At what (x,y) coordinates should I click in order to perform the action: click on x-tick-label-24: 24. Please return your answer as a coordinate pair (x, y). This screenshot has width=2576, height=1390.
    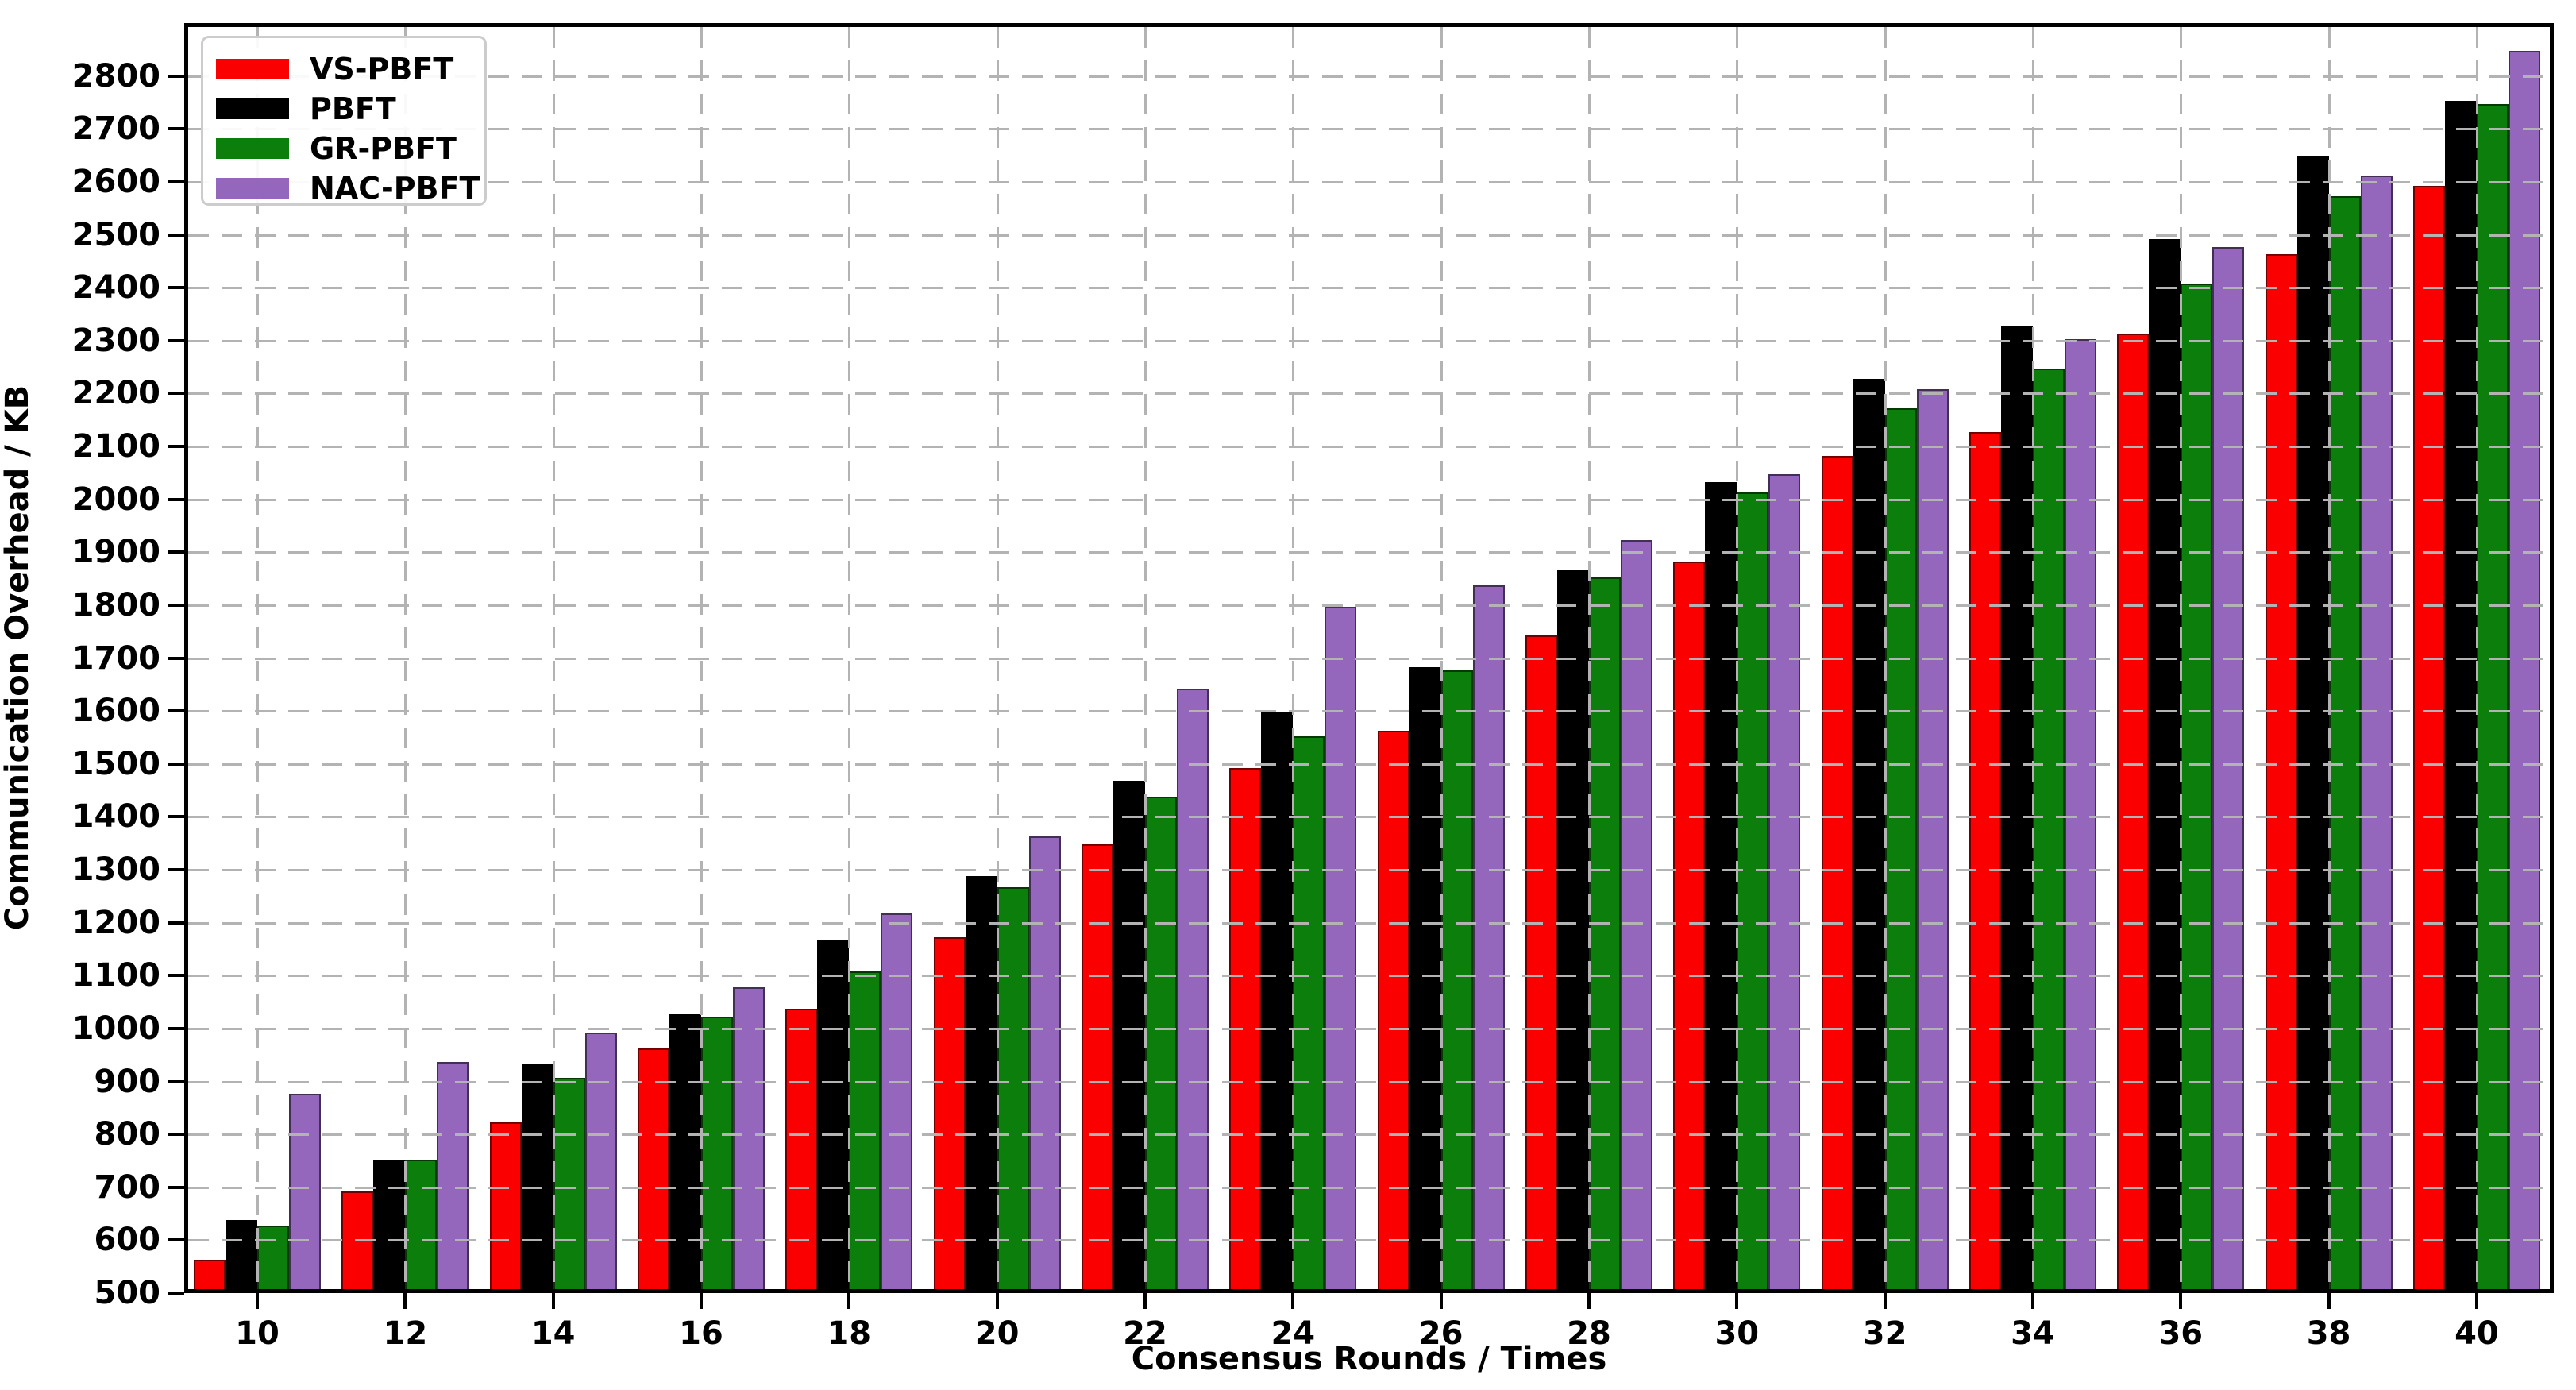
    Looking at the image, I should click on (1293, 1333).